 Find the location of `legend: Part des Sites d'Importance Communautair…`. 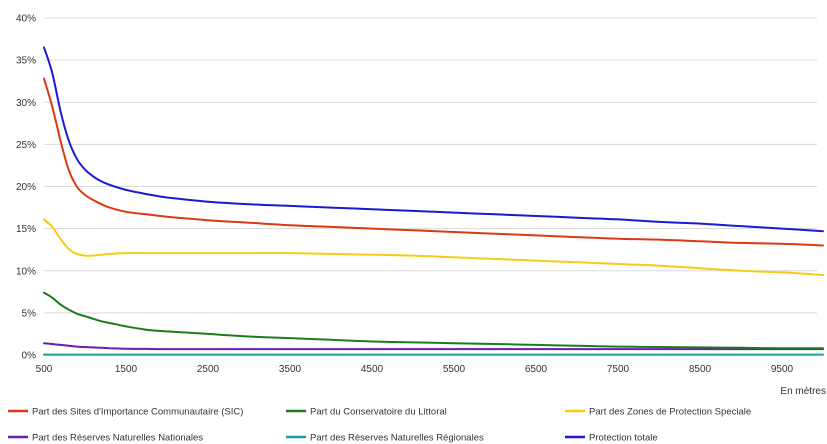

legend: Part des Sites d'Importance Communautair… is located at coordinates (379, 425).